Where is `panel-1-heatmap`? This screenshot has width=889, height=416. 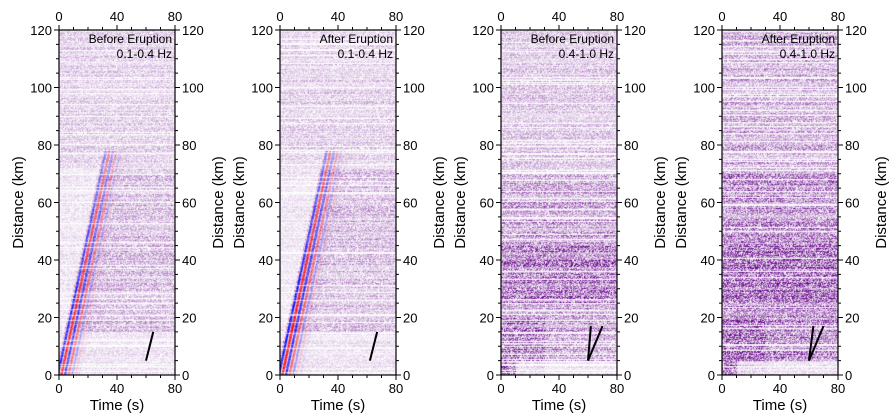 panel-1-heatmap is located at coordinates (117, 202).